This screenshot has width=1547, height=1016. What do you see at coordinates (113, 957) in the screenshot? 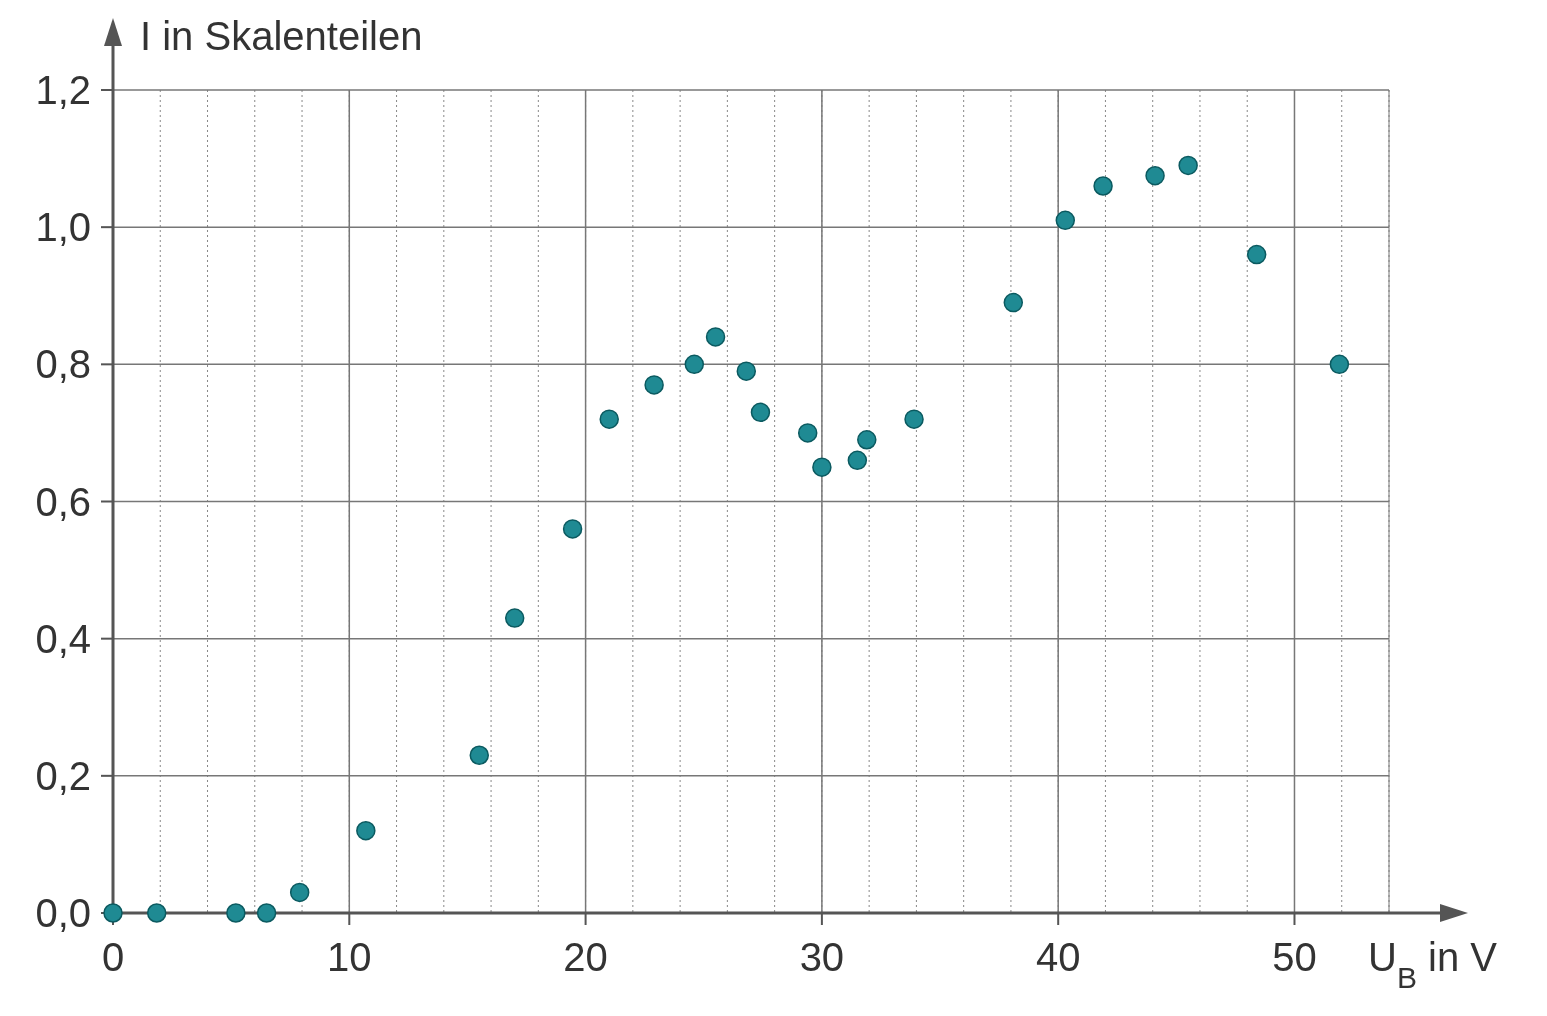
I see `x-tick-label: 0` at bounding box center [113, 957].